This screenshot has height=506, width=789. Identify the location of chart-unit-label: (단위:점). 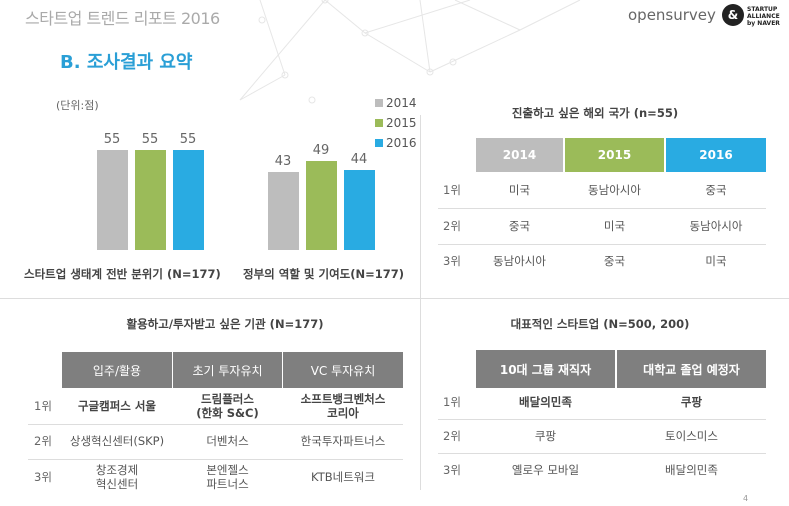
(77, 105).